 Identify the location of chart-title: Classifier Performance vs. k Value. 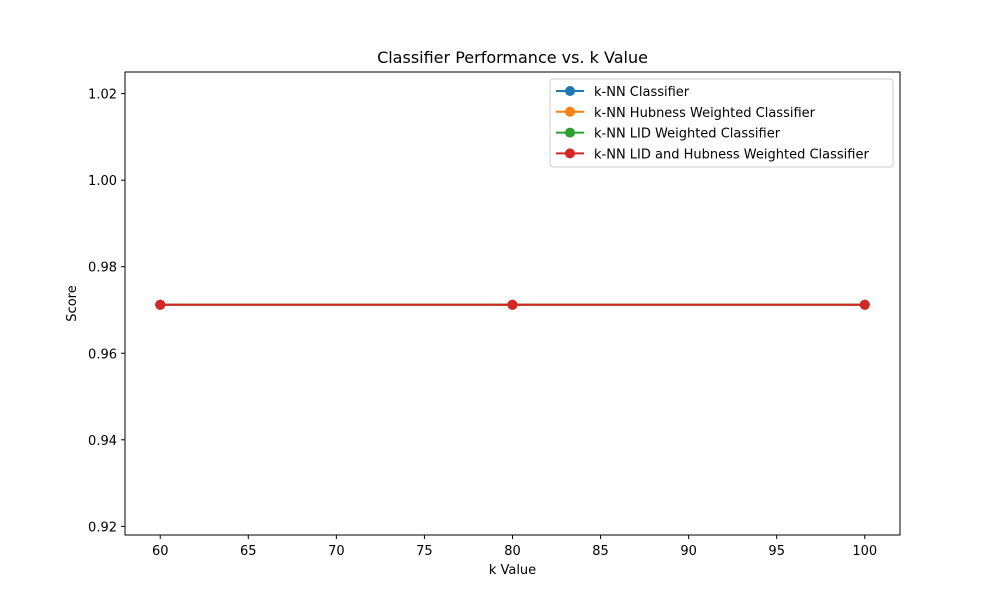
(512, 57).